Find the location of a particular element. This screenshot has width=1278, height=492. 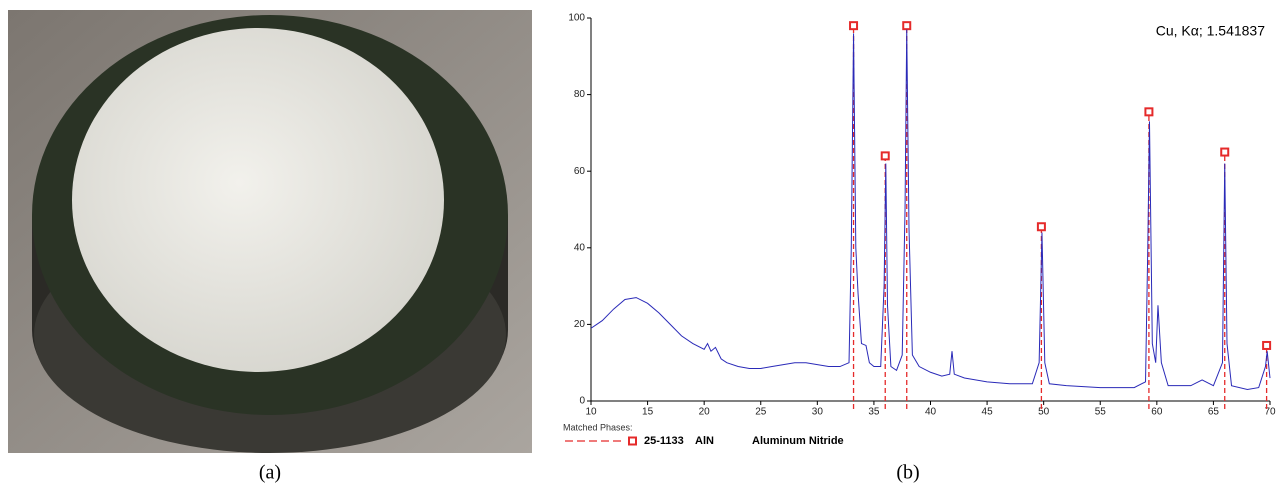

x-tick-label: 25 is located at coordinates (761, 412).